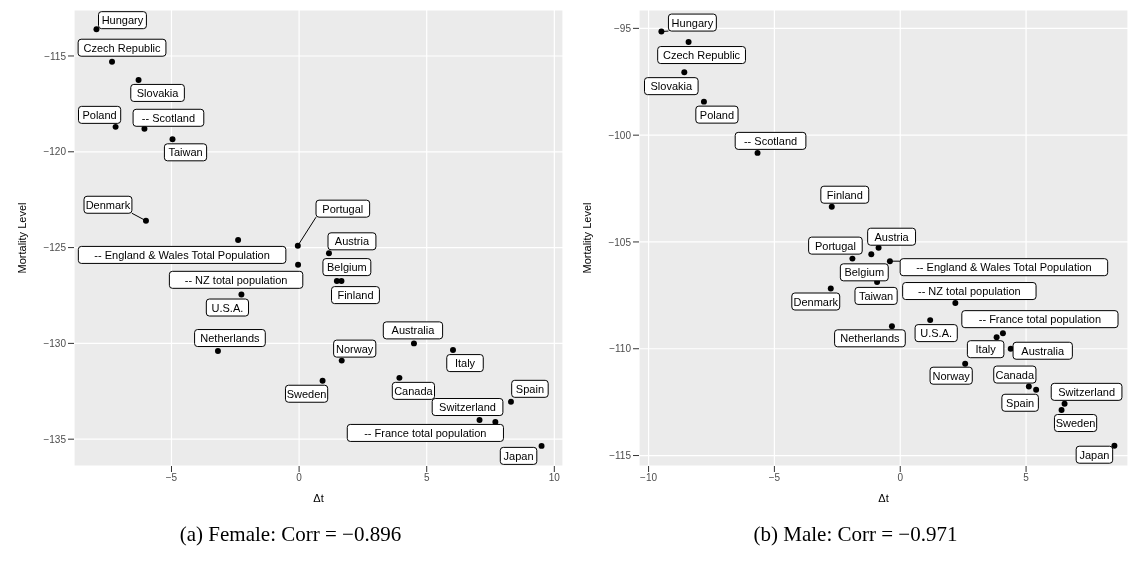  What do you see at coordinates (623, 28) in the screenshot?
I see `y-tick-label: −95` at bounding box center [623, 28].